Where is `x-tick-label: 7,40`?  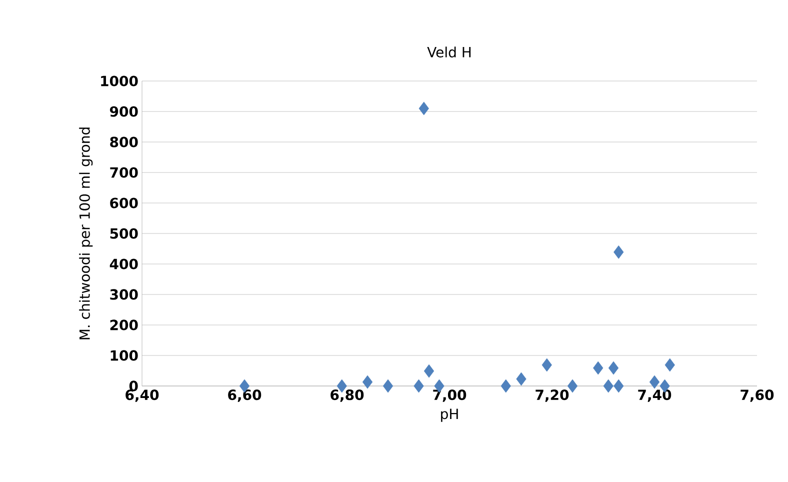 x-tick-label: 7,40 is located at coordinates (655, 396).